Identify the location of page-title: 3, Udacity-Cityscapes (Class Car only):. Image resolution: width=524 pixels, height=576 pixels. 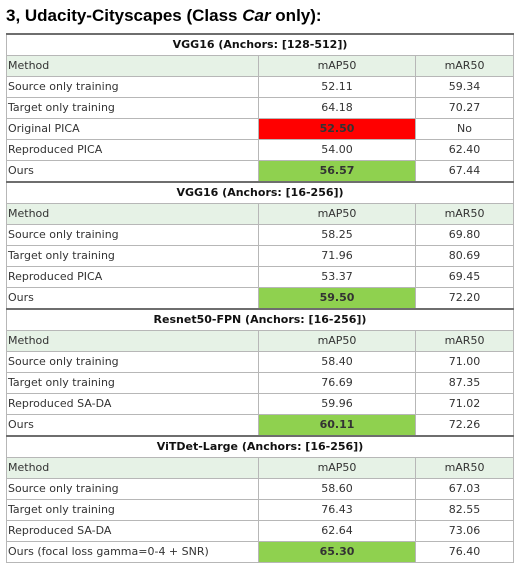
(164, 16).